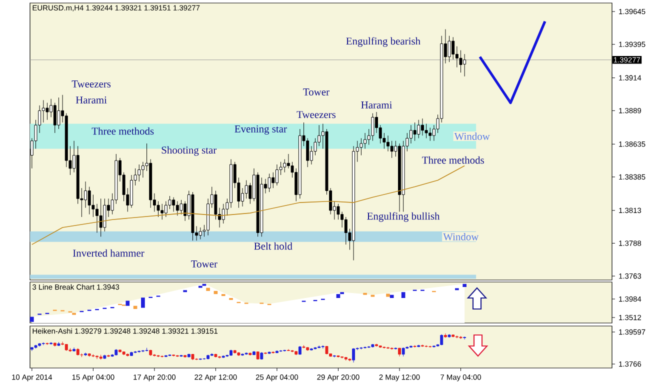 The width and height of the screenshot is (655, 390). I want to click on annotation: Belt hold, so click(273, 246).